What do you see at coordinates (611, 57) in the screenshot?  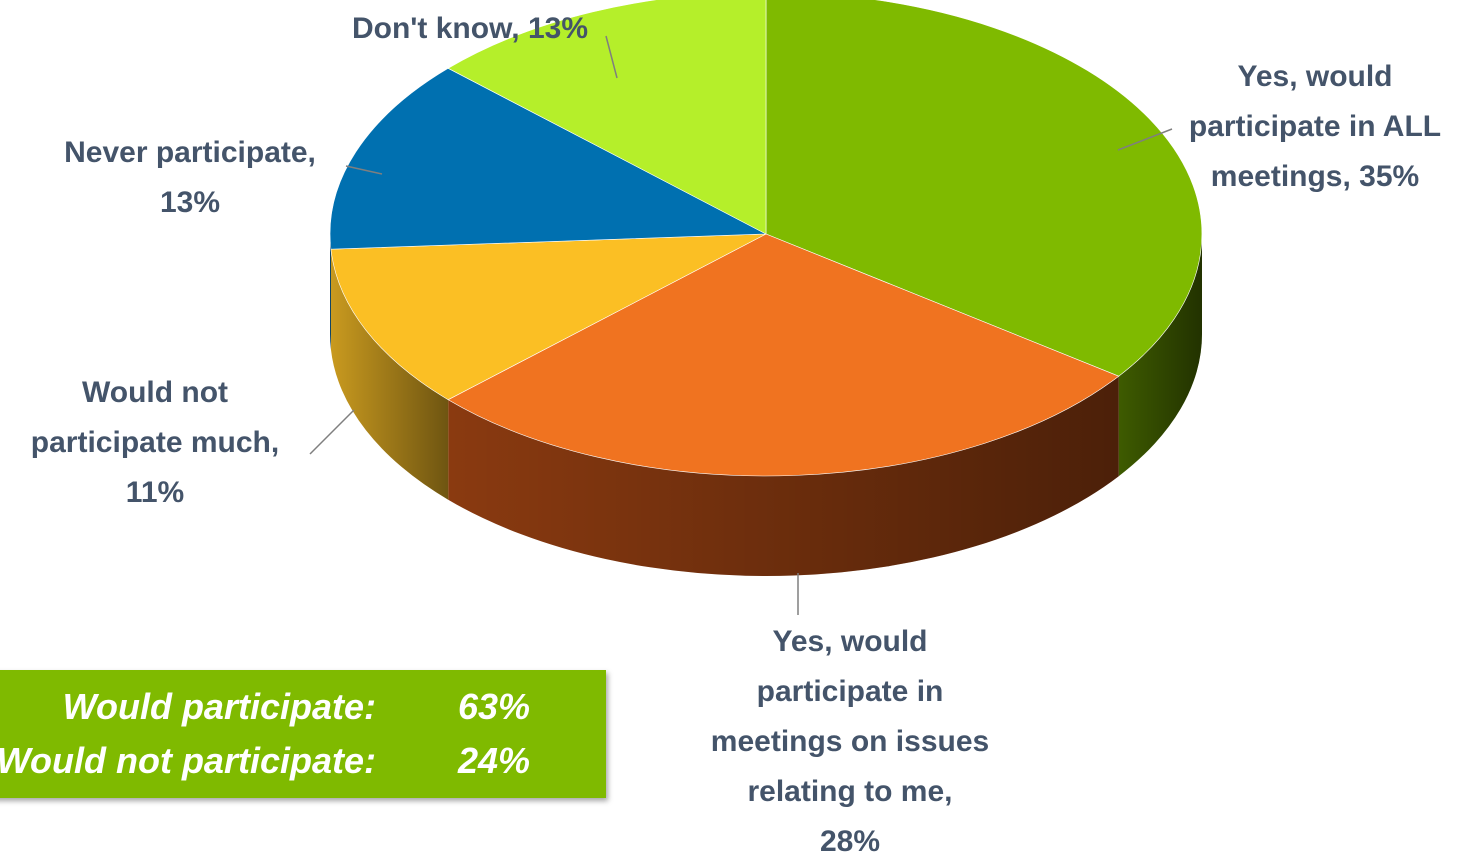 I see `leader-line-dont-know` at bounding box center [611, 57].